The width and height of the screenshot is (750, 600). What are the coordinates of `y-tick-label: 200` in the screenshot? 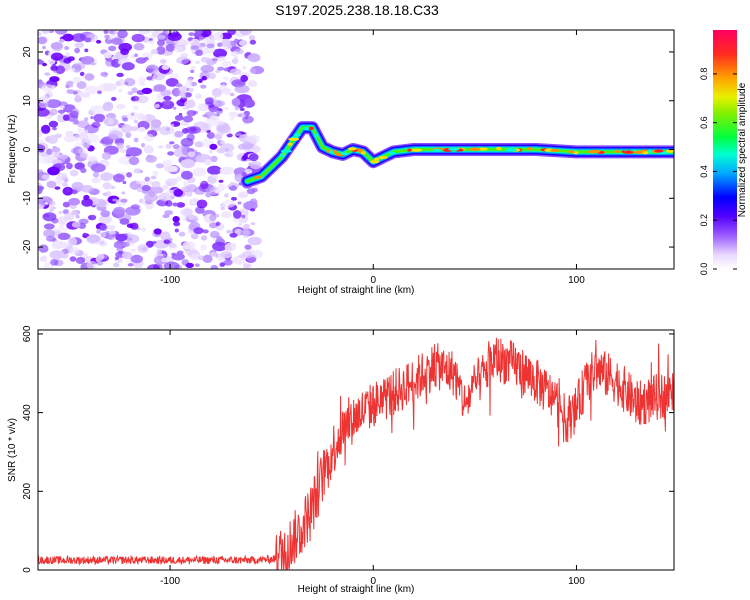 It's located at (27, 491).